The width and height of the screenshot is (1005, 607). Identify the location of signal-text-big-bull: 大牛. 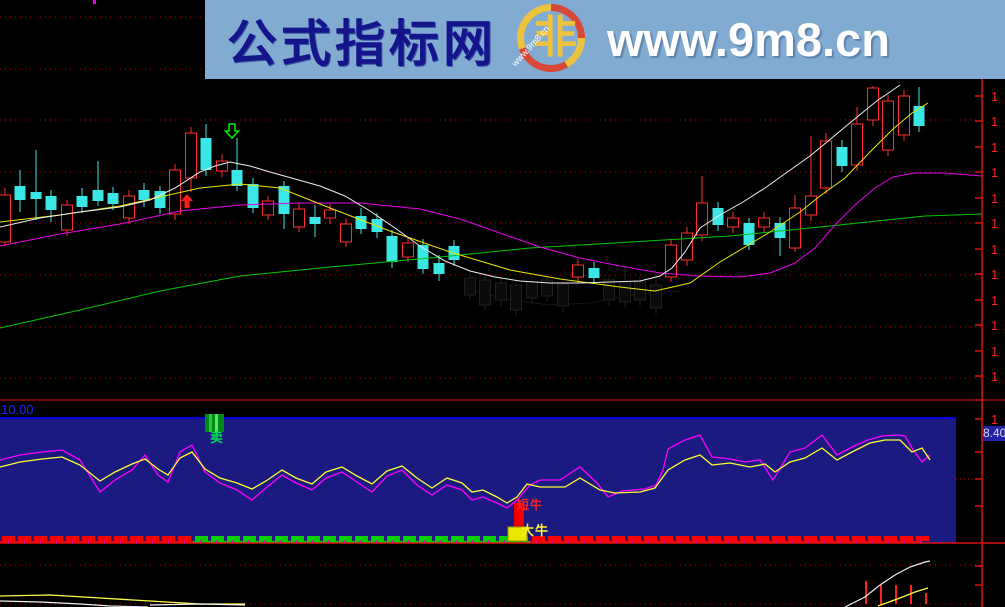
(535, 530).